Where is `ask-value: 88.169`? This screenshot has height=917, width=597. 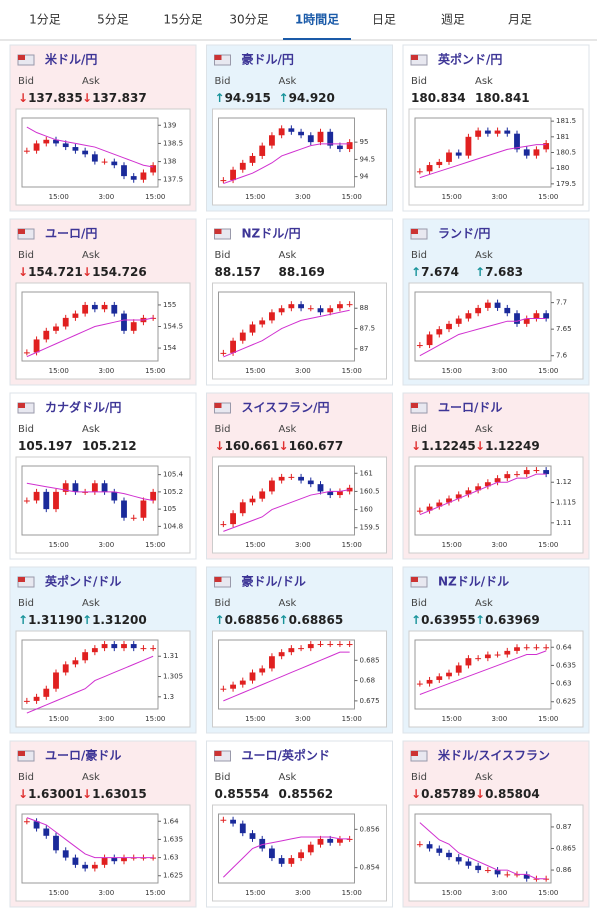 ask-value: 88.169 is located at coordinates (302, 272).